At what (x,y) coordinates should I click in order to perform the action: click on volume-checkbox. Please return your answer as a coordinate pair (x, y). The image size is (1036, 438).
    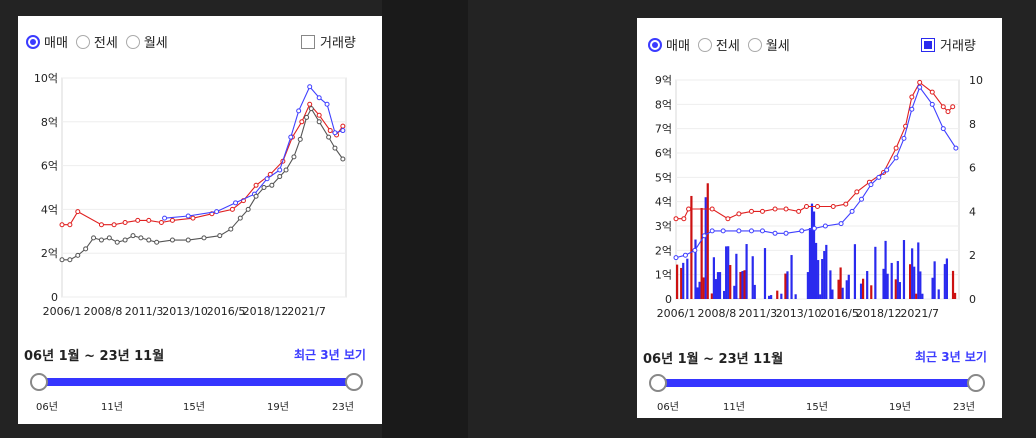
    Looking at the image, I should click on (308, 41).